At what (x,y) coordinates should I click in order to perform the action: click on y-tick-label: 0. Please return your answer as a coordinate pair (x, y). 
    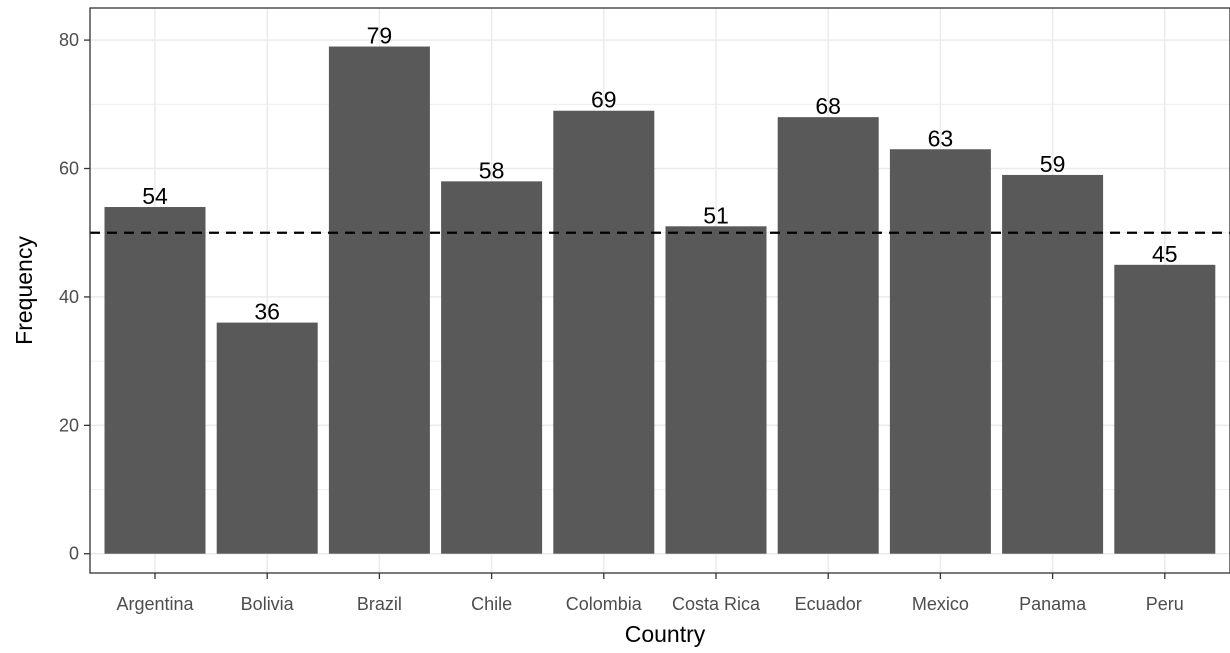
    Looking at the image, I should click on (74, 554).